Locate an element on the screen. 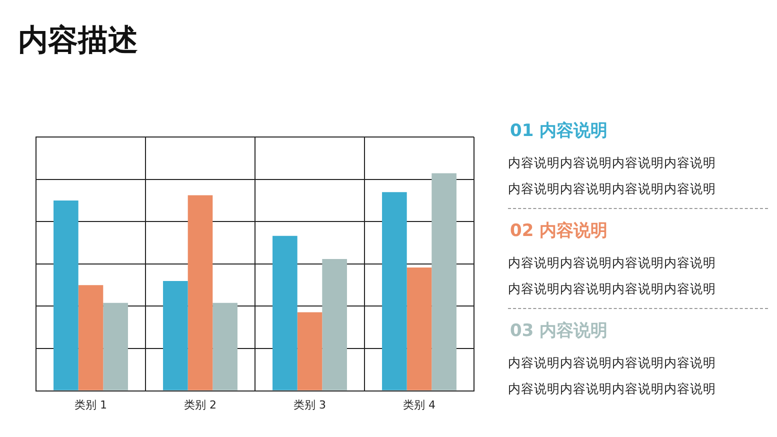 The height and width of the screenshot is (437, 777). text: 01 内容说明 is located at coordinates (559, 131).